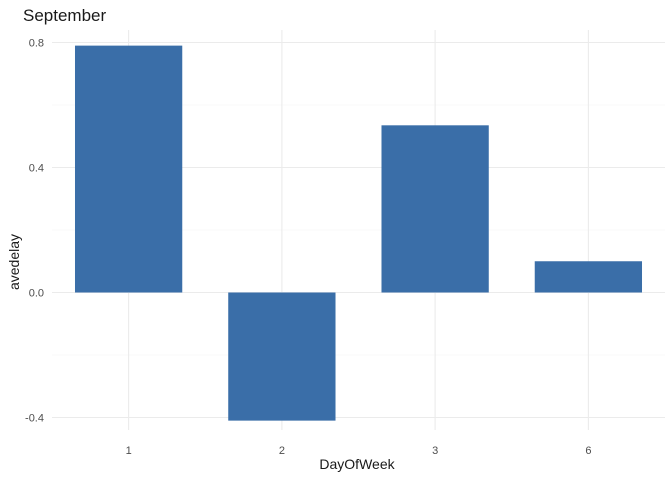 This screenshot has width=672, height=480. Describe the element at coordinates (64, 15) in the screenshot. I see `chart-title: September` at that location.